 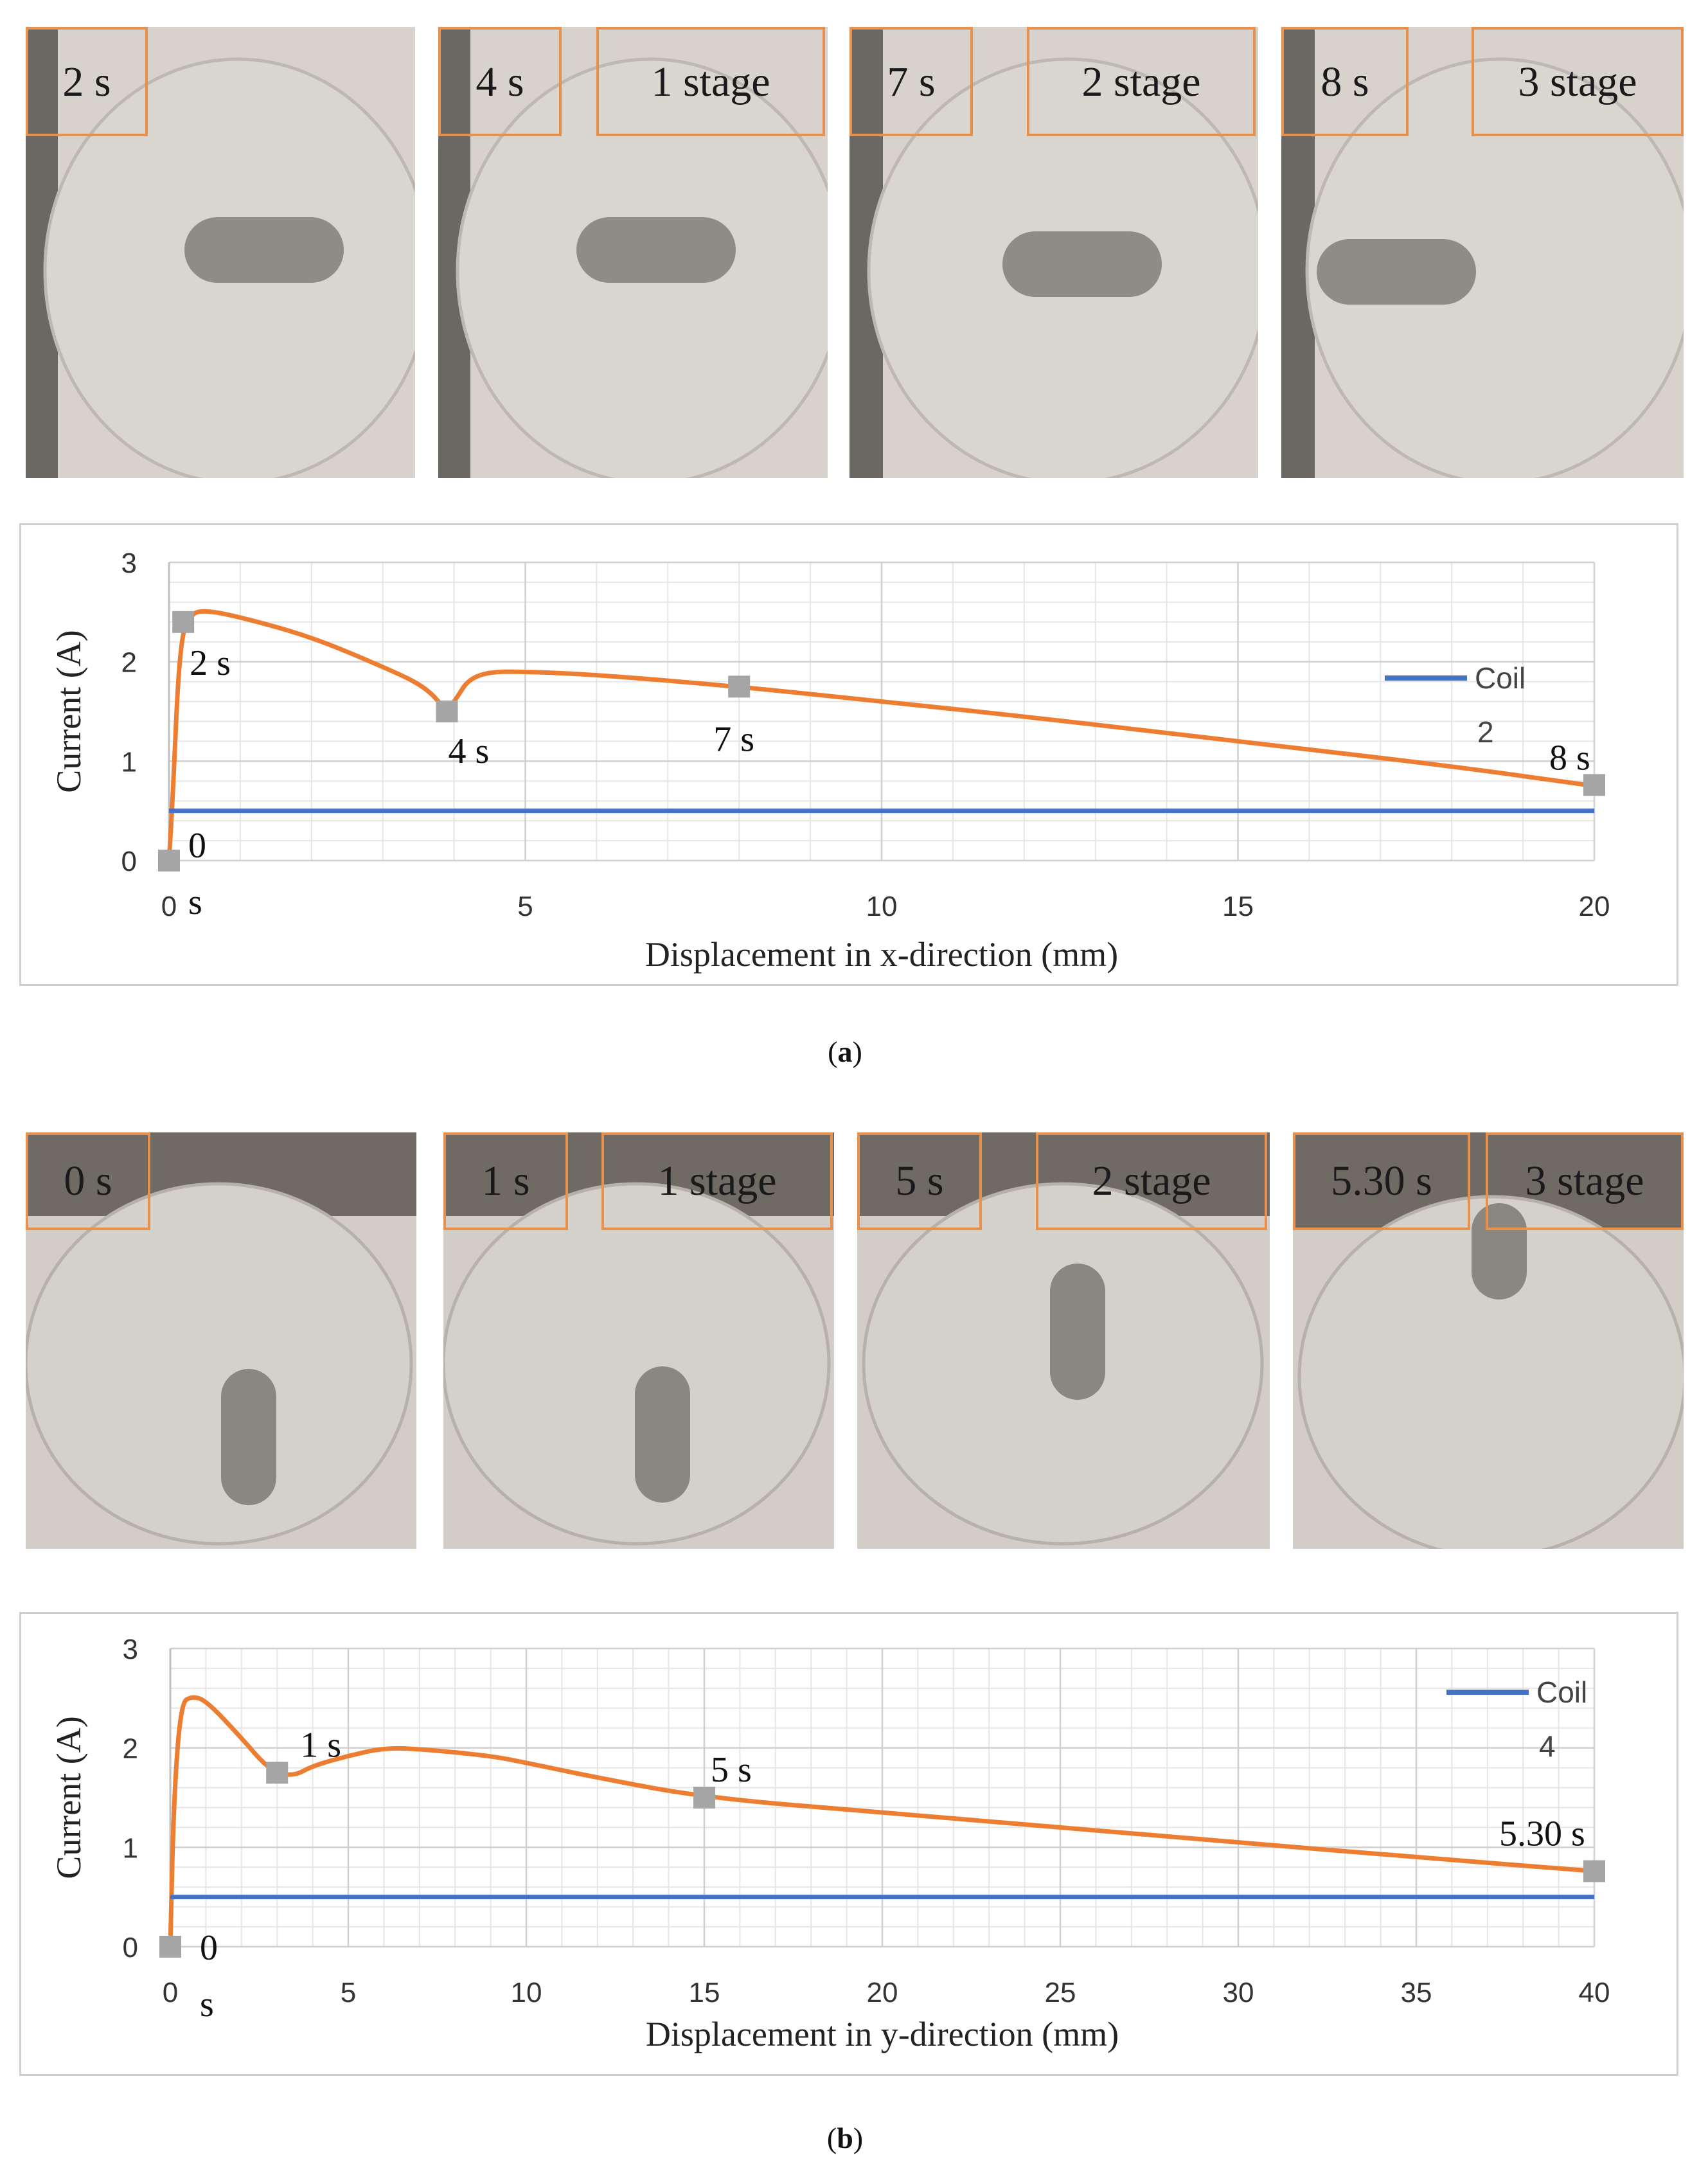 What do you see at coordinates (1238, 1992) in the screenshot?
I see `x-tick-label: 30` at bounding box center [1238, 1992].